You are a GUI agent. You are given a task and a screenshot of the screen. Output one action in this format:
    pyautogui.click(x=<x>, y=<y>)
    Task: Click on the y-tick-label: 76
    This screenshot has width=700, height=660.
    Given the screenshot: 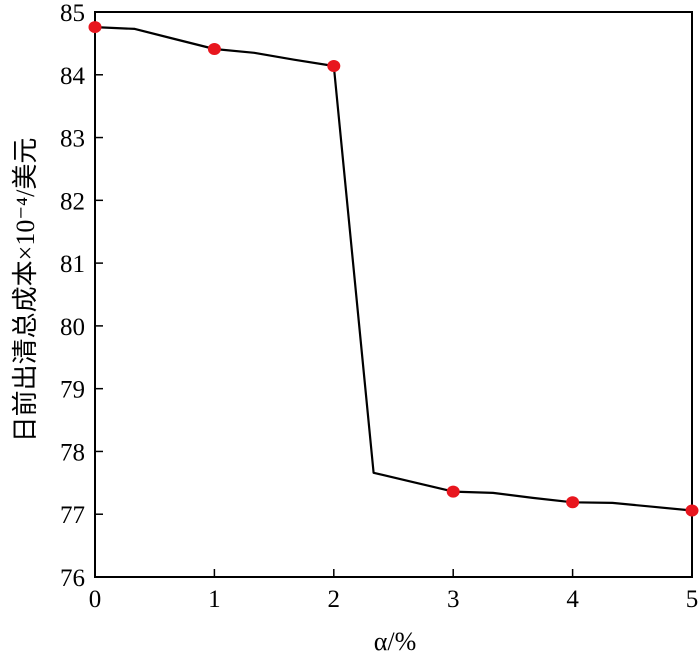 What is the action you would take?
    pyautogui.click(x=72, y=578)
    